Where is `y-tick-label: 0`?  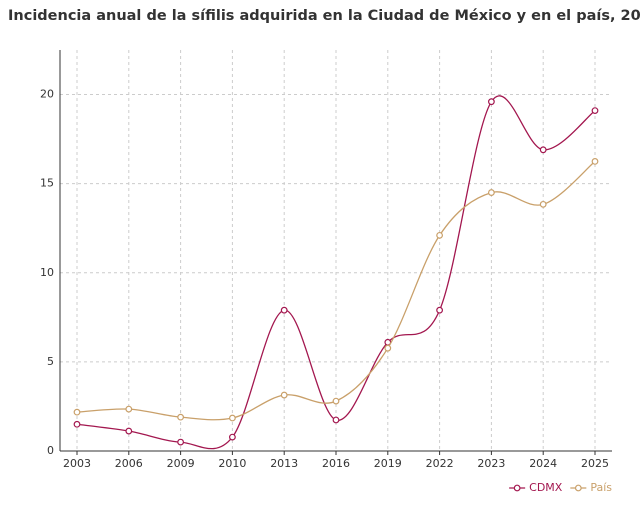 y-tick-label: 0 is located at coordinates (50, 450).